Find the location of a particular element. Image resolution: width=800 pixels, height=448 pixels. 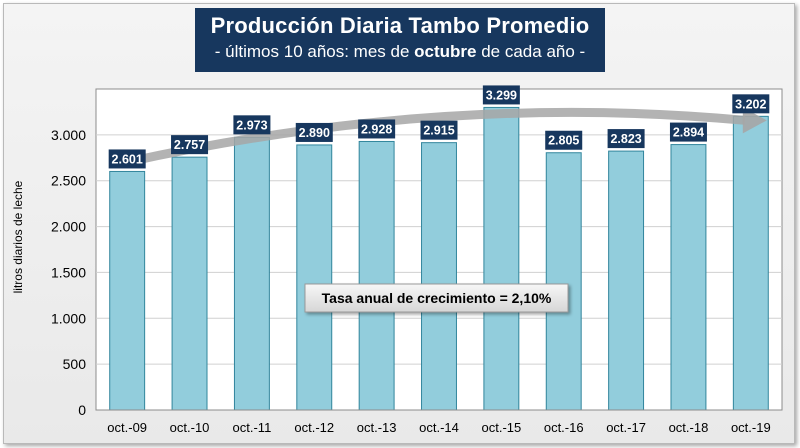

chart-title: Producción Diaria Tambo Promedio is located at coordinates (400, 25).